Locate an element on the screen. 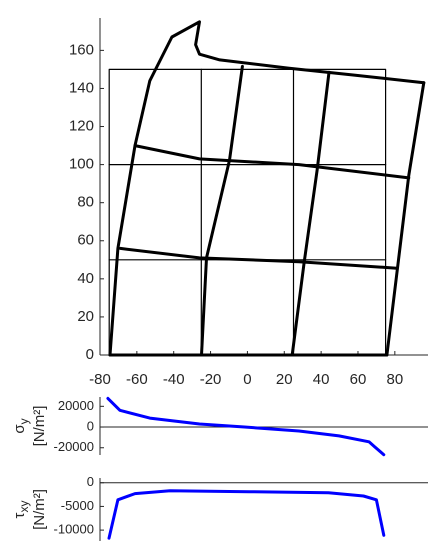  y-tick-label: 160 is located at coordinates (81, 49).